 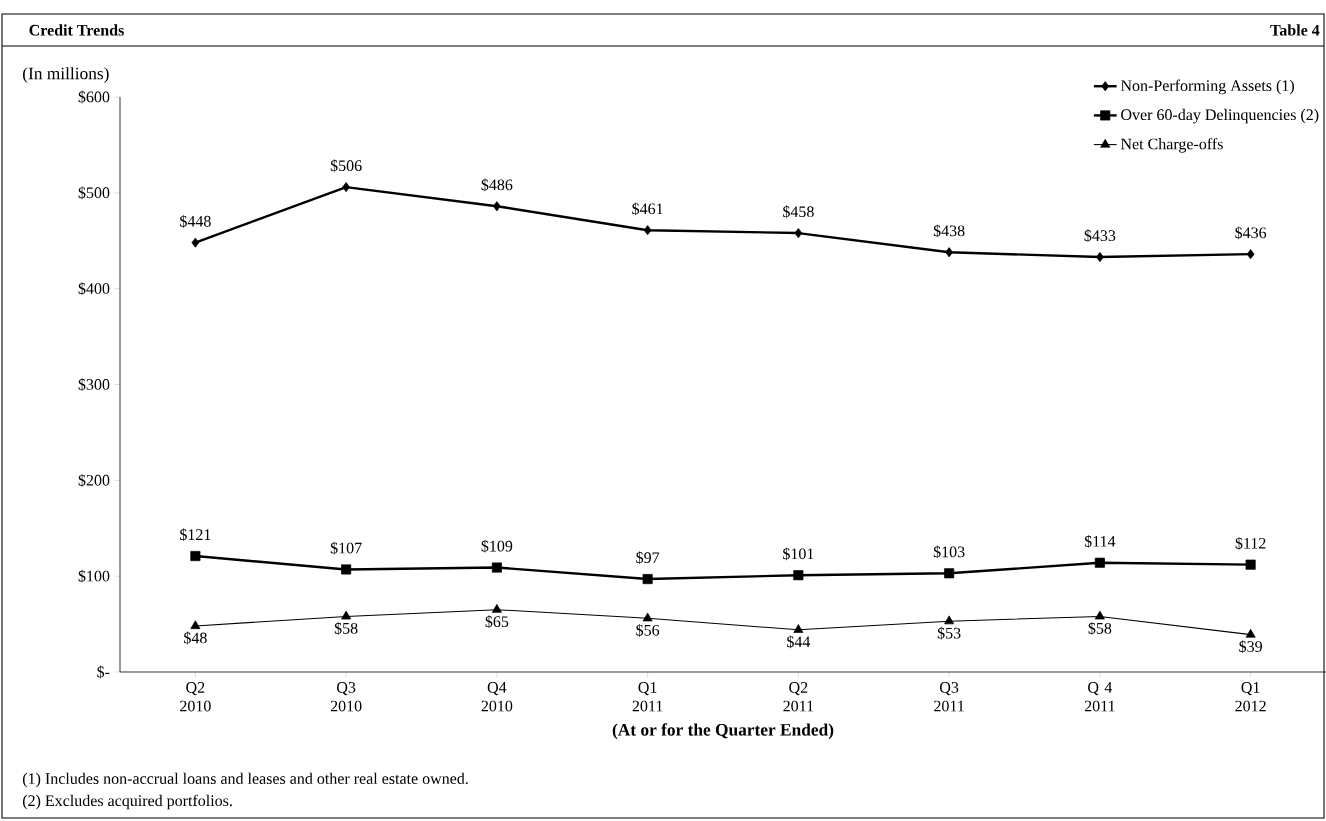 What do you see at coordinates (127, 802) in the screenshot?
I see `text: (2) Excludes acquired portfolios.` at bounding box center [127, 802].